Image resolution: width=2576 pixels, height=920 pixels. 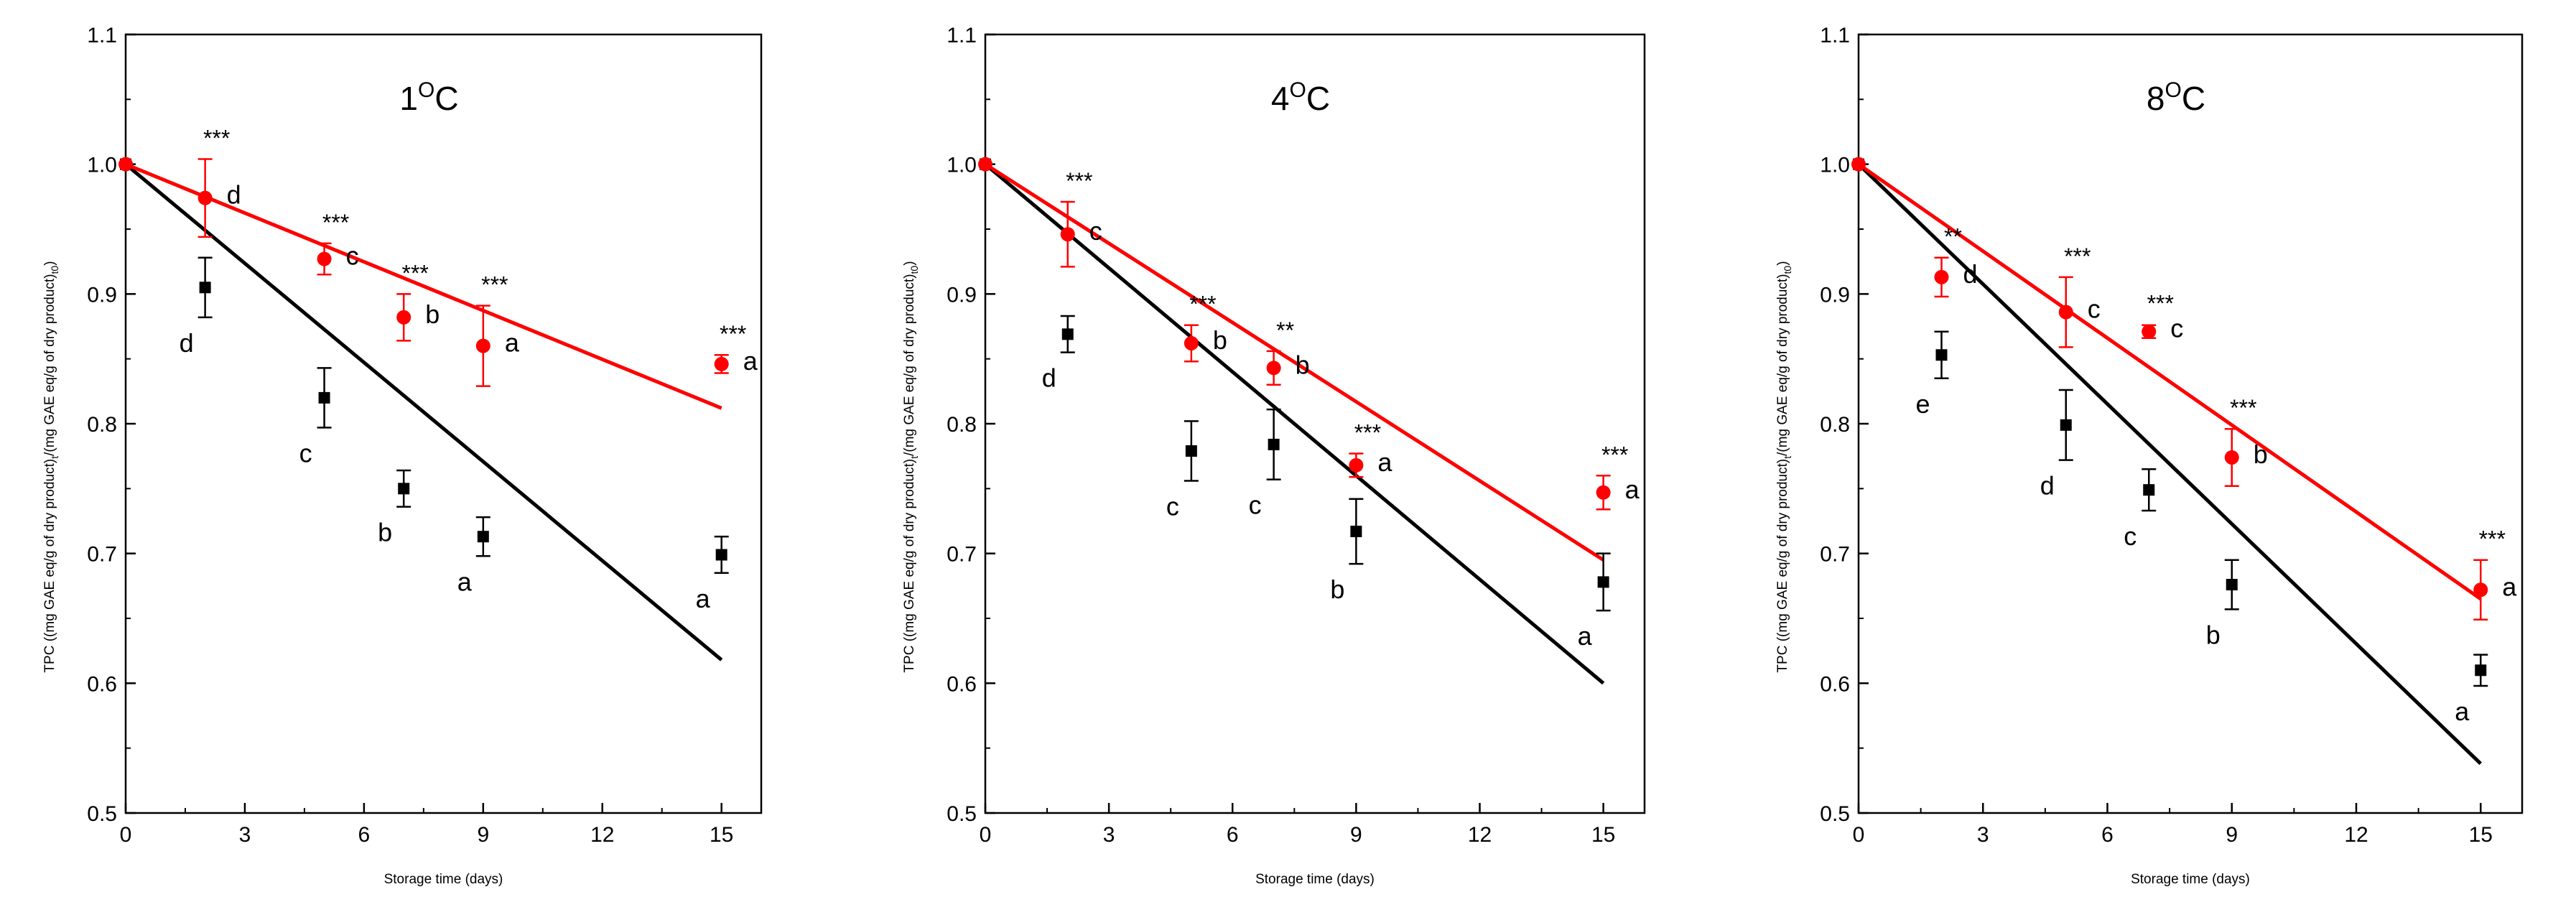 I want to click on fit-line-black, so click(x=1294, y=423).